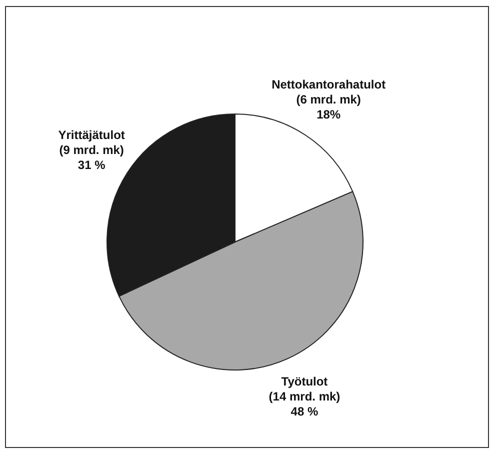  What do you see at coordinates (91, 157) in the screenshot?
I see `data-label: (9 mrd. mk) 31 %` at bounding box center [91, 157].